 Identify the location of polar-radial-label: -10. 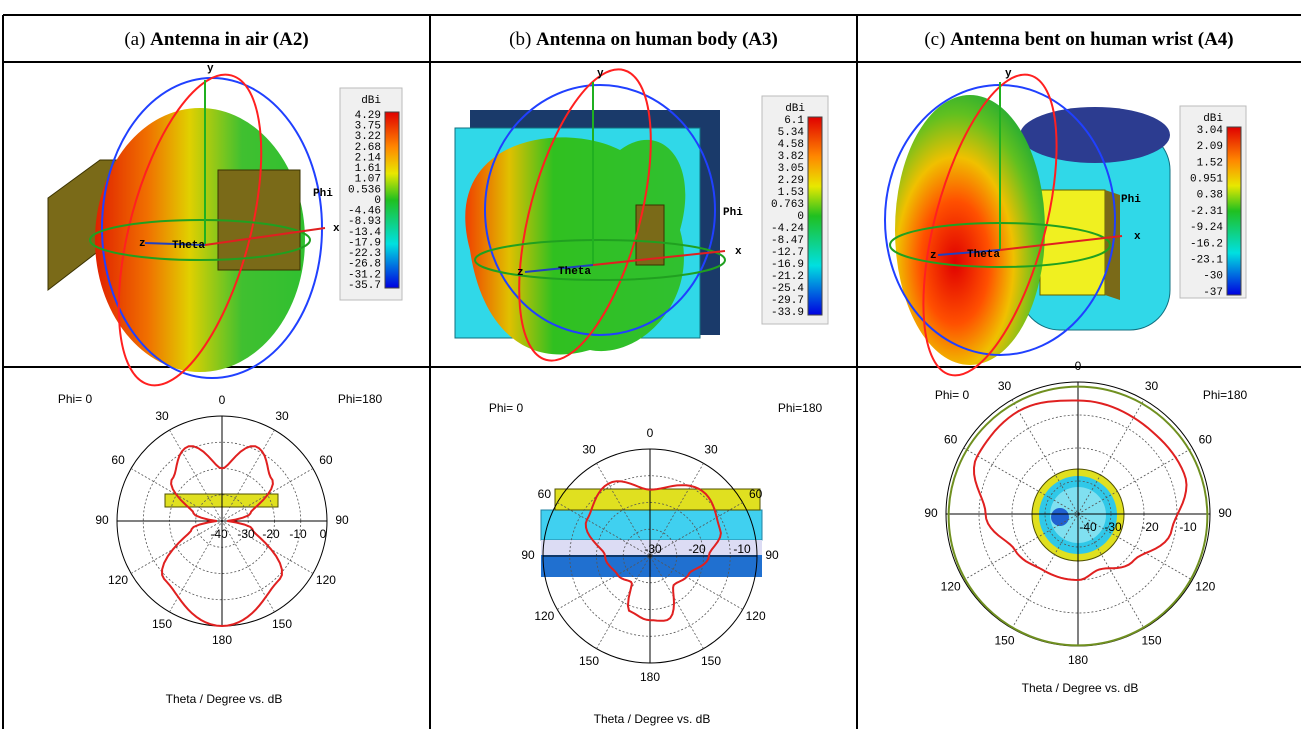
(742, 549).